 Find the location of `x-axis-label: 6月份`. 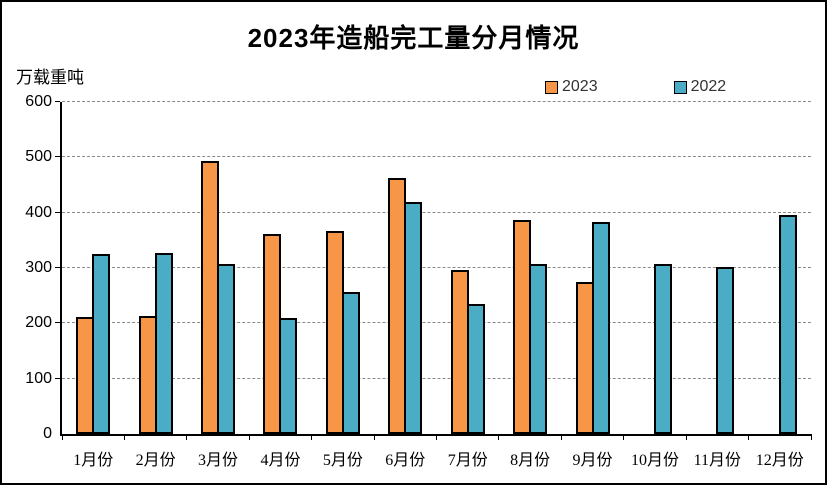

x-axis-label: 6月份 is located at coordinates (405, 460).